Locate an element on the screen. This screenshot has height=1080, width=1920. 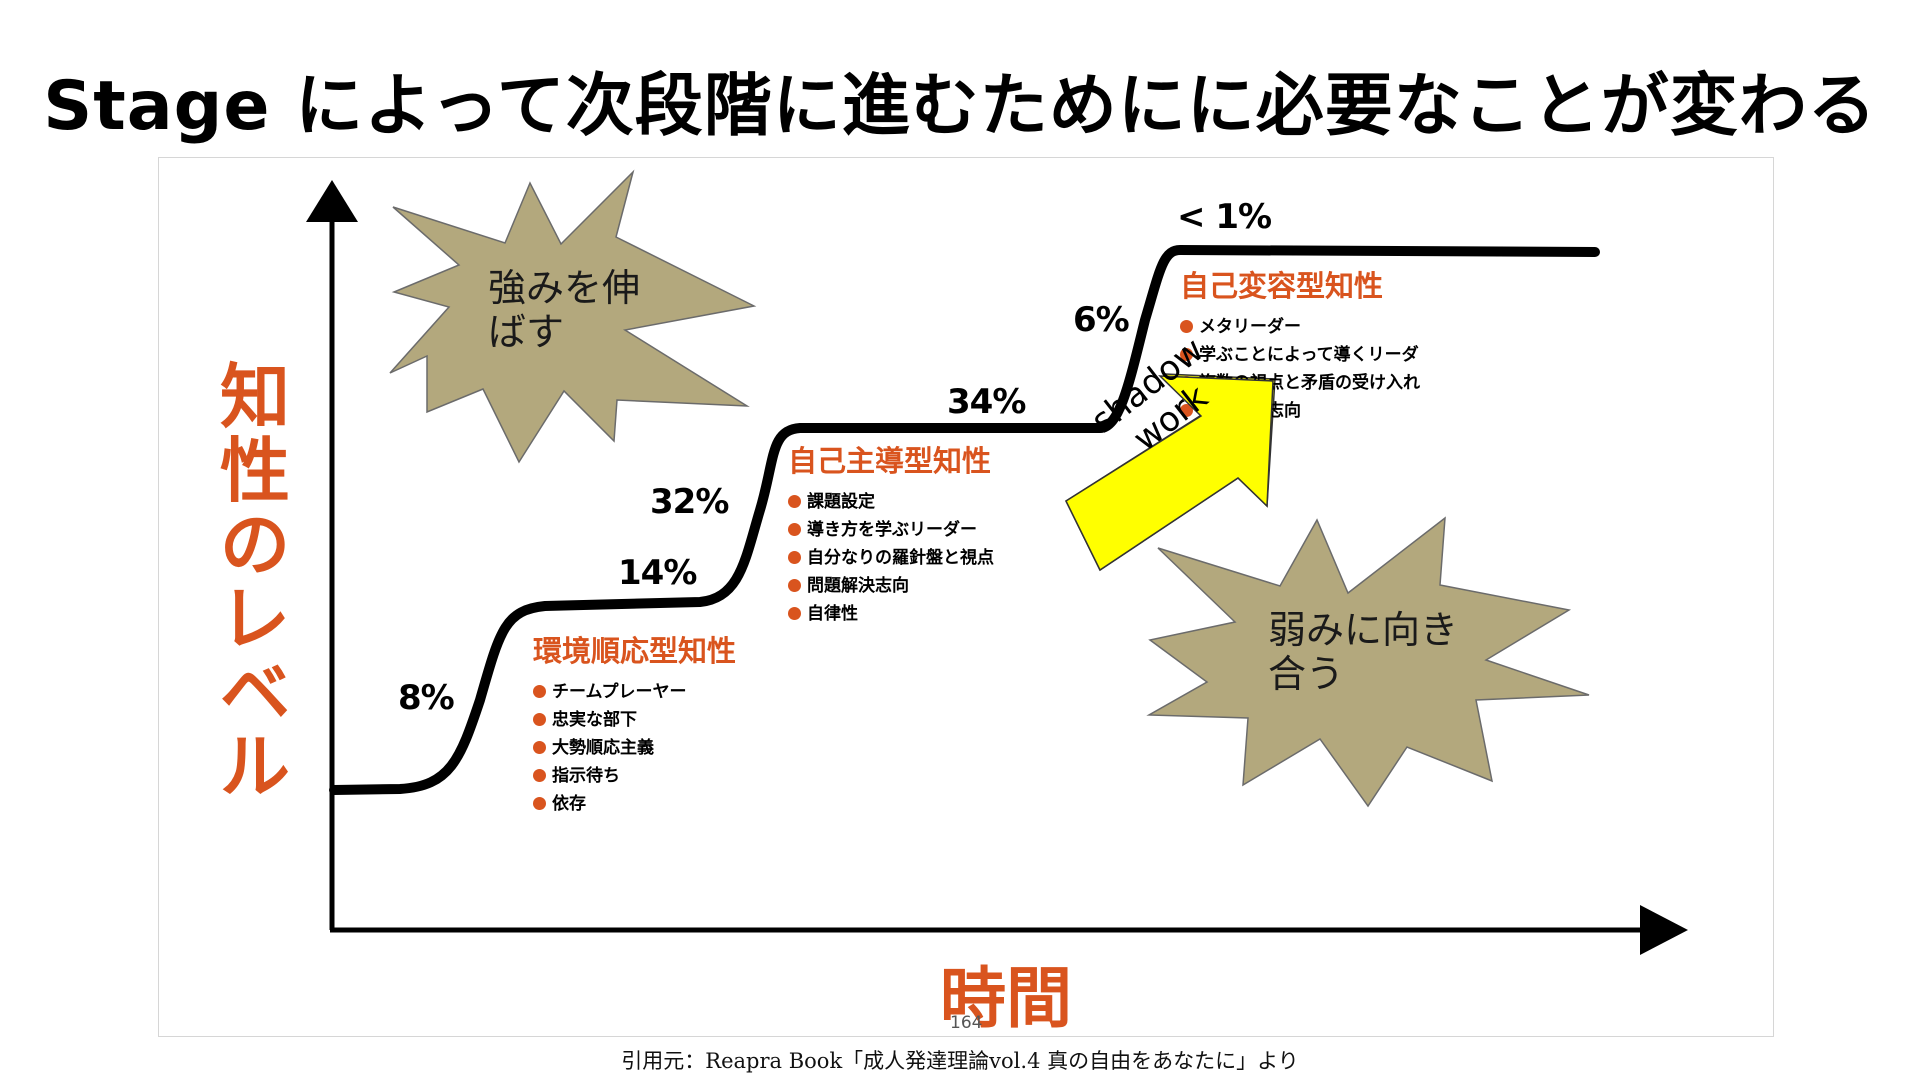
percent-label: 32% is located at coordinates (689, 502).